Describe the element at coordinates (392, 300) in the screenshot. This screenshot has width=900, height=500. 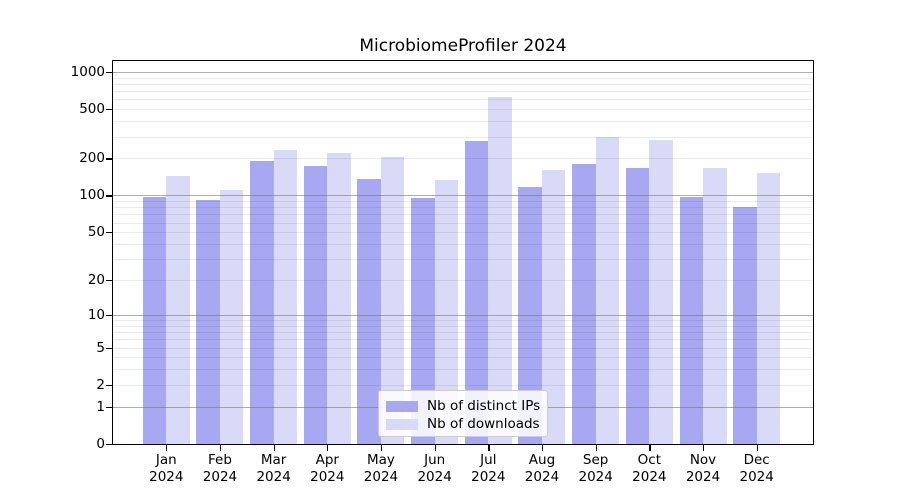
I see `bar-downloads-may` at that location.